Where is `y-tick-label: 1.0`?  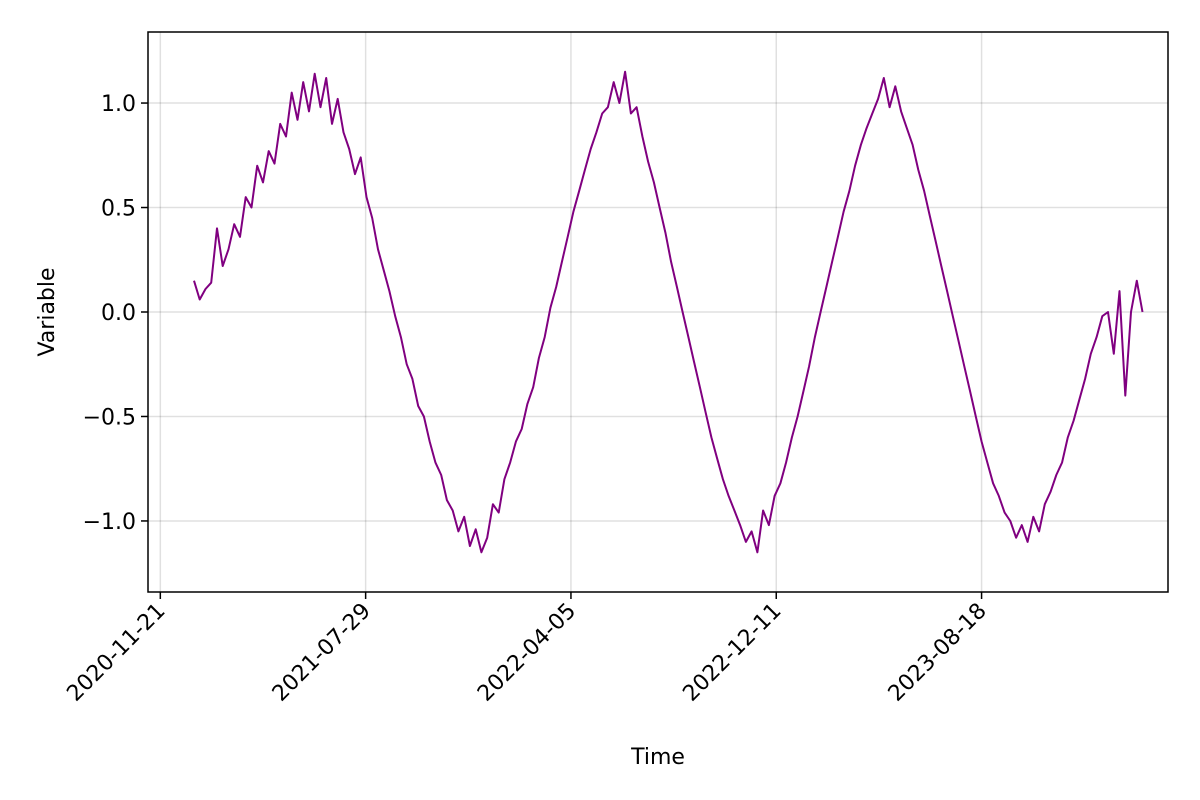
y-tick-label: 1.0 is located at coordinates (118, 104).